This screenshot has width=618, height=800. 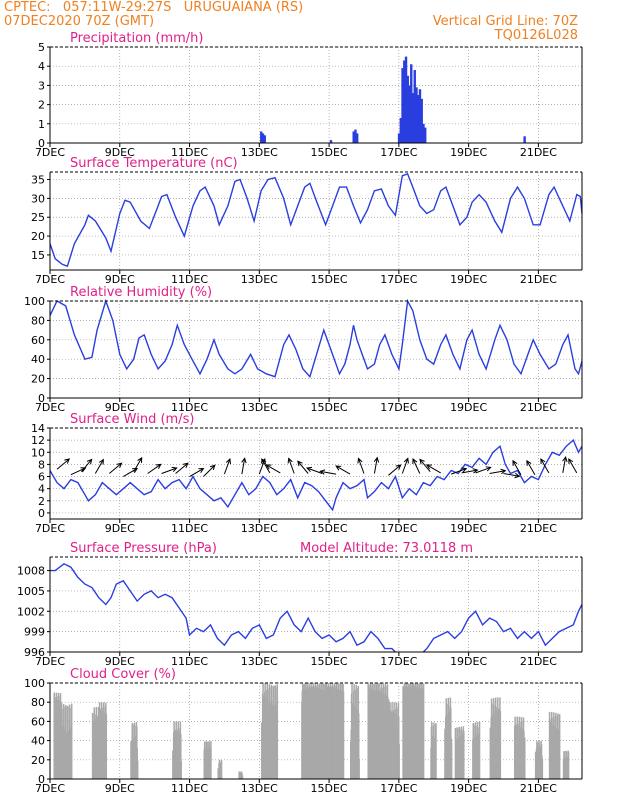 I want to click on panel-cloud, so click(x=315, y=732).